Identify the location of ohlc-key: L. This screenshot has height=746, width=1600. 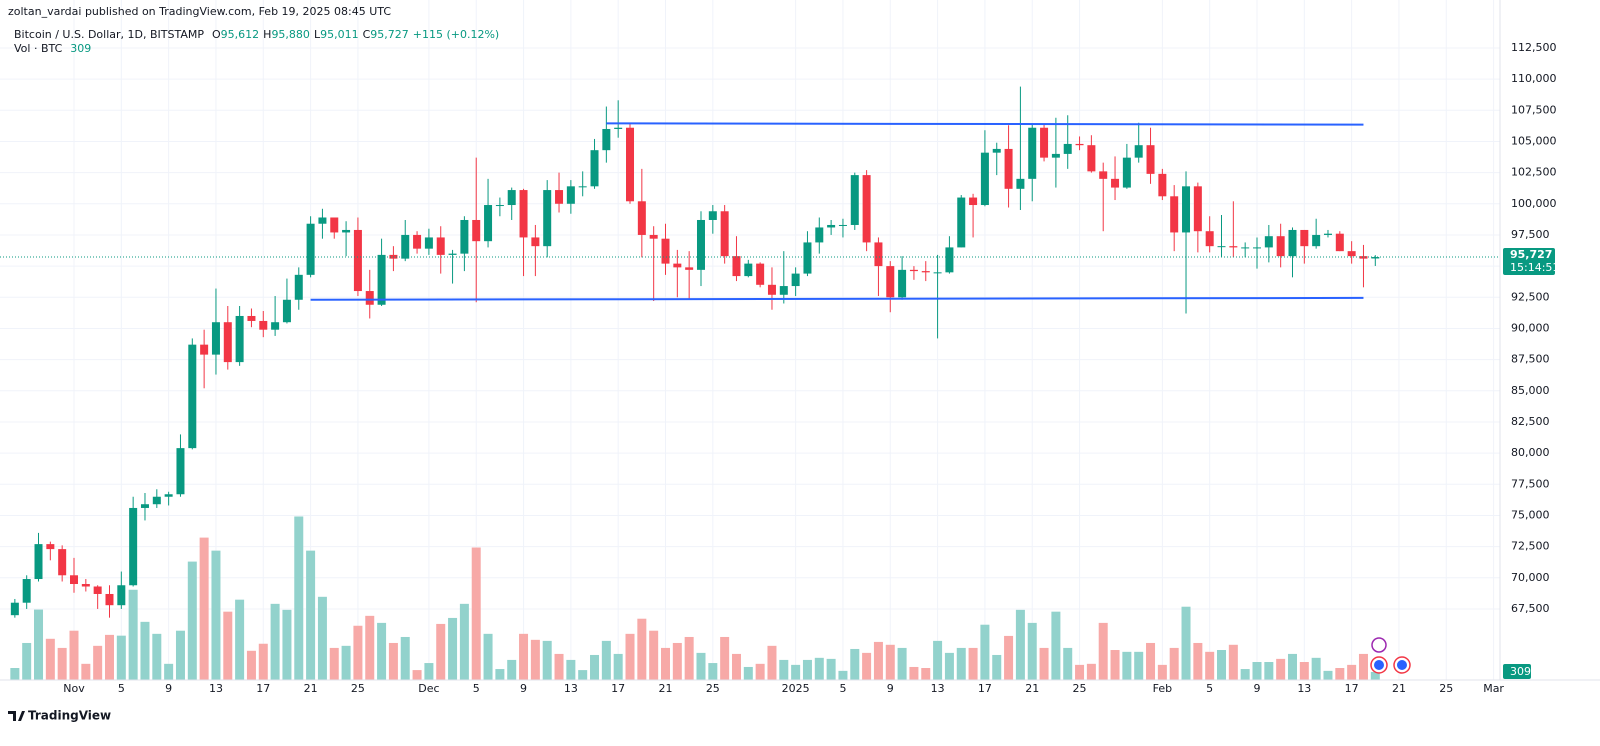
(317, 34).